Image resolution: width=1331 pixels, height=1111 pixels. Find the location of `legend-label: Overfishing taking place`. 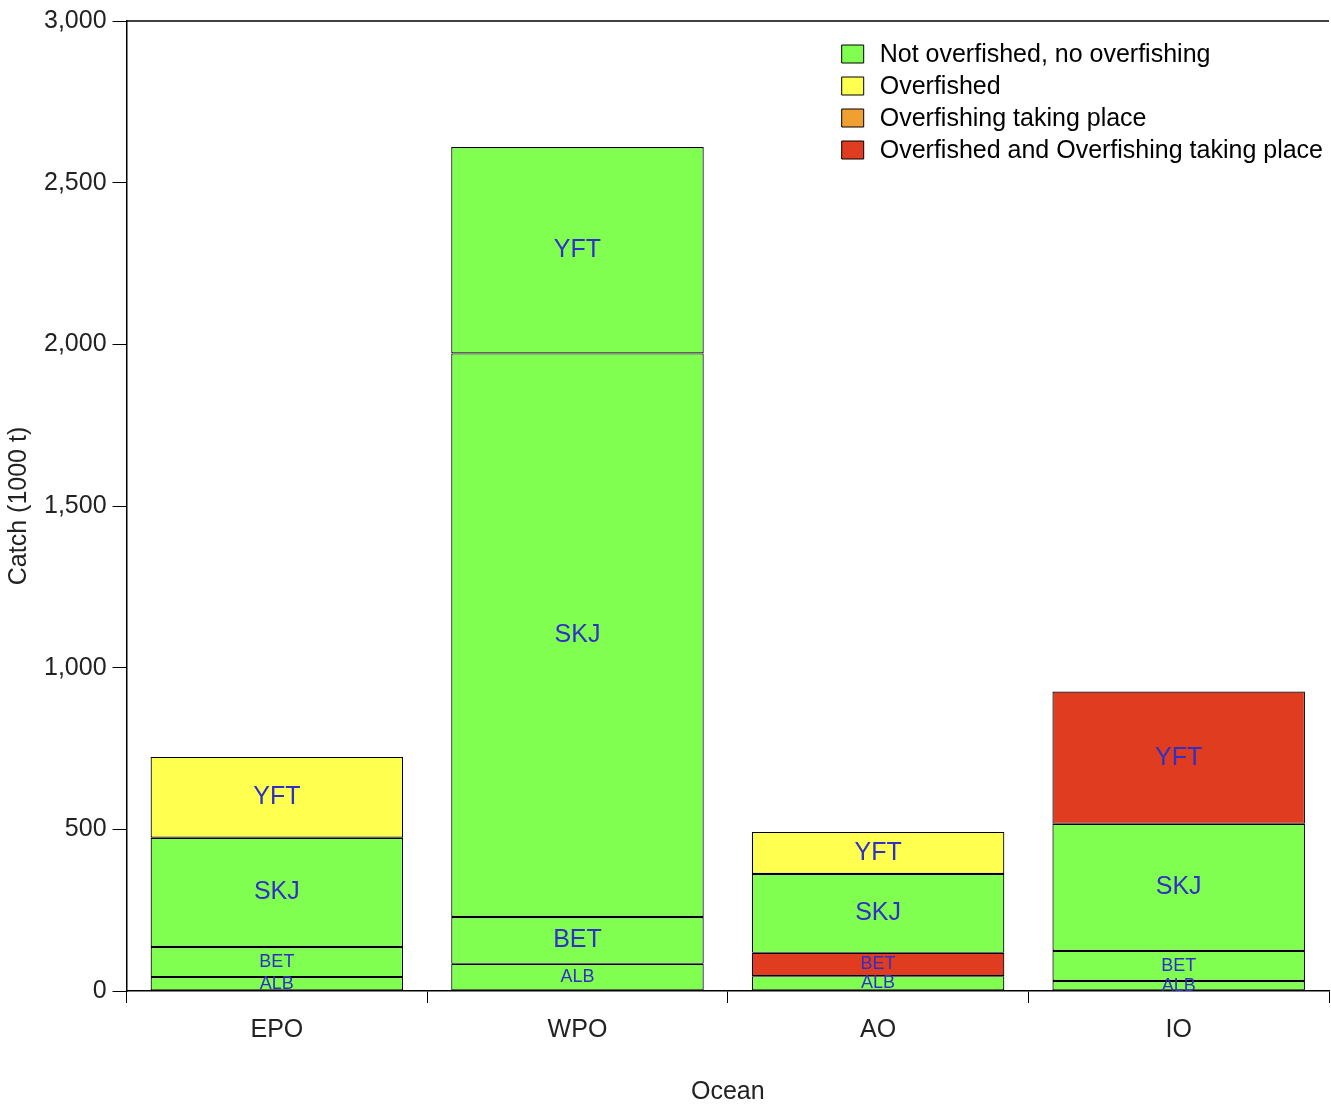

legend-label: Overfishing taking place is located at coordinates (1013, 116).